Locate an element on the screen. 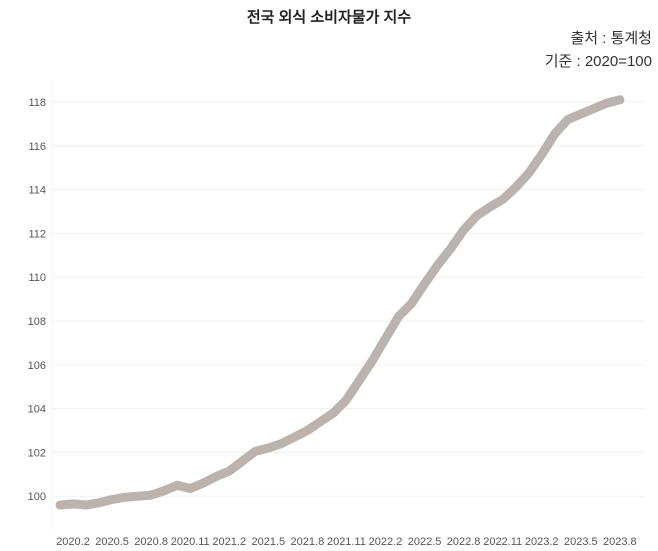  x-tick-label: 2023.2 is located at coordinates (542, 542).